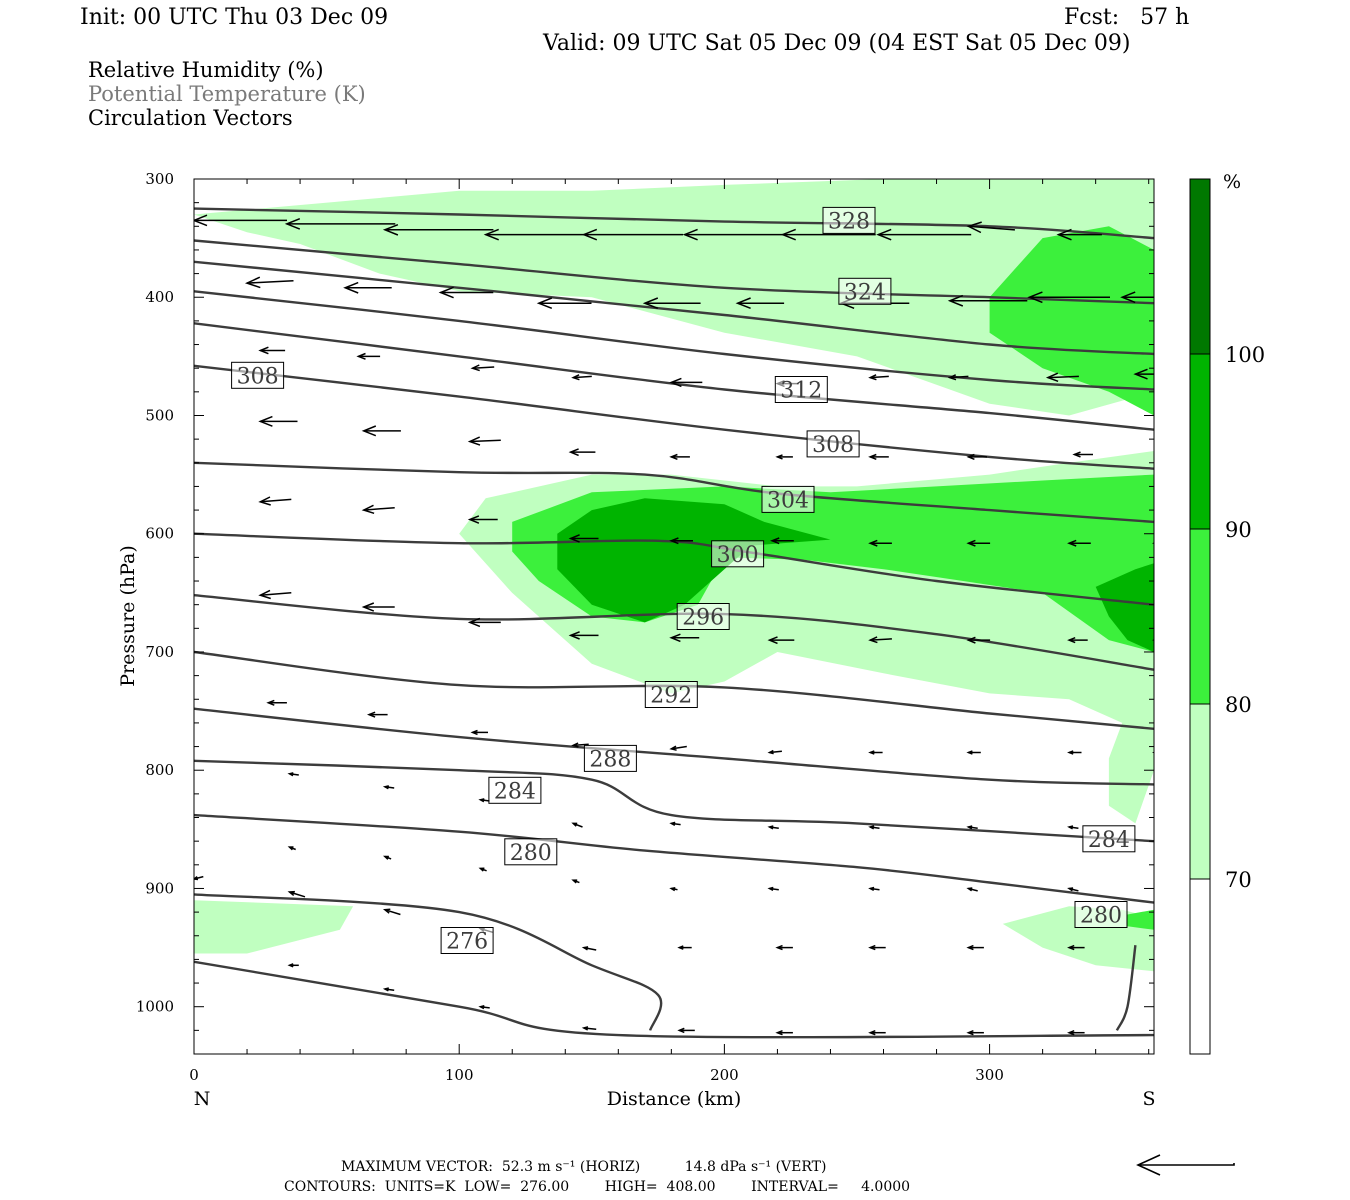  What do you see at coordinates (610, 759) in the screenshot?
I see `contour-label-text: 288` at bounding box center [610, 759].